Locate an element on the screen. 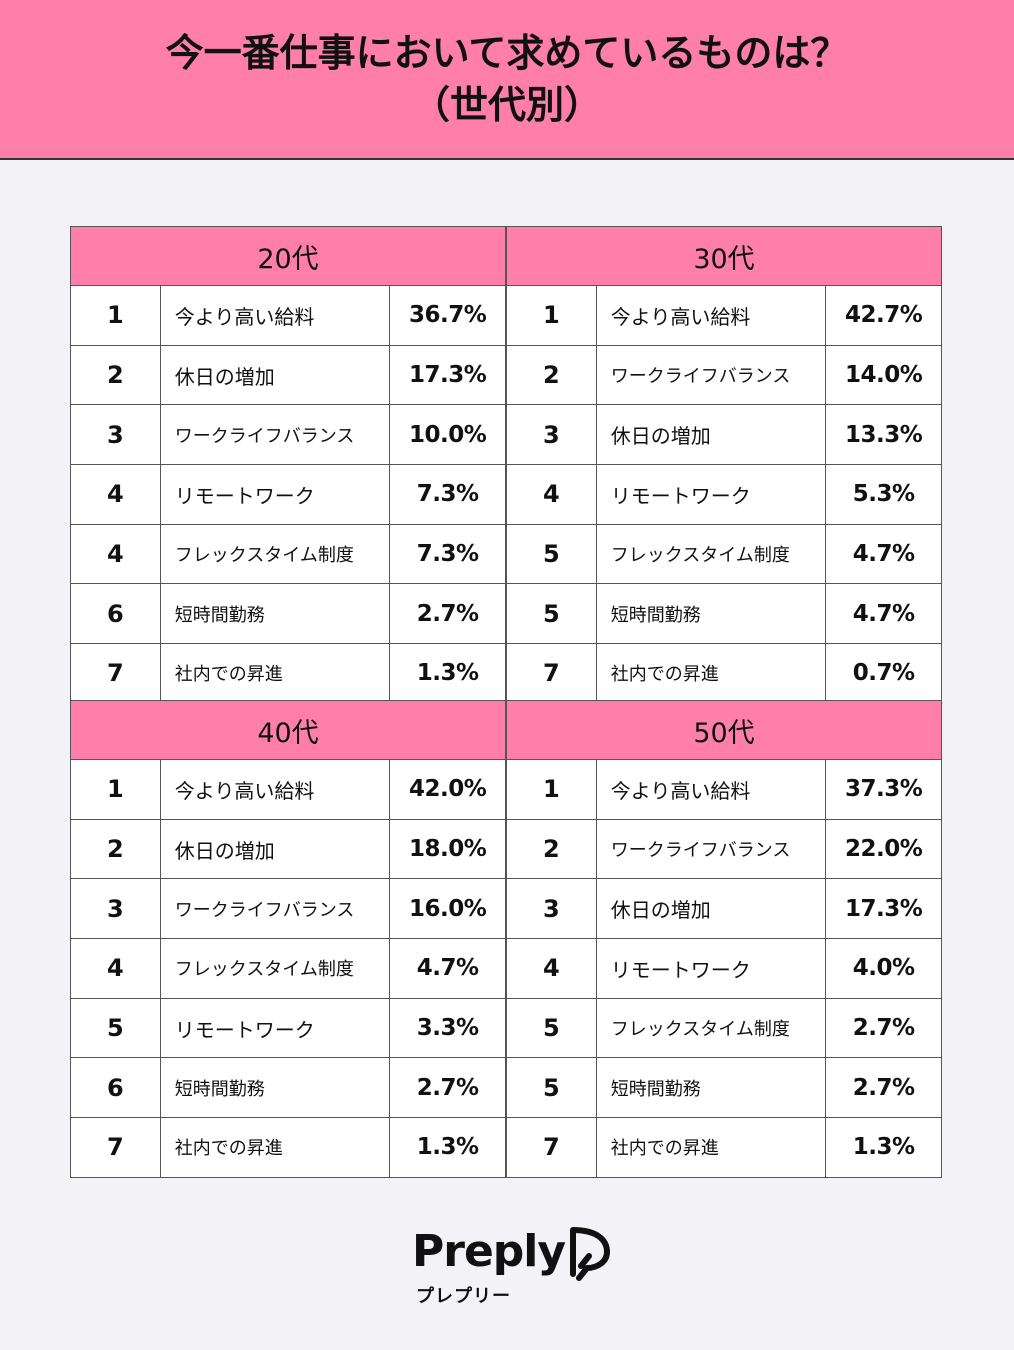  page-header: 今一番仕事において求めているものは？ （世代別） is located at coordinates (507, 80).